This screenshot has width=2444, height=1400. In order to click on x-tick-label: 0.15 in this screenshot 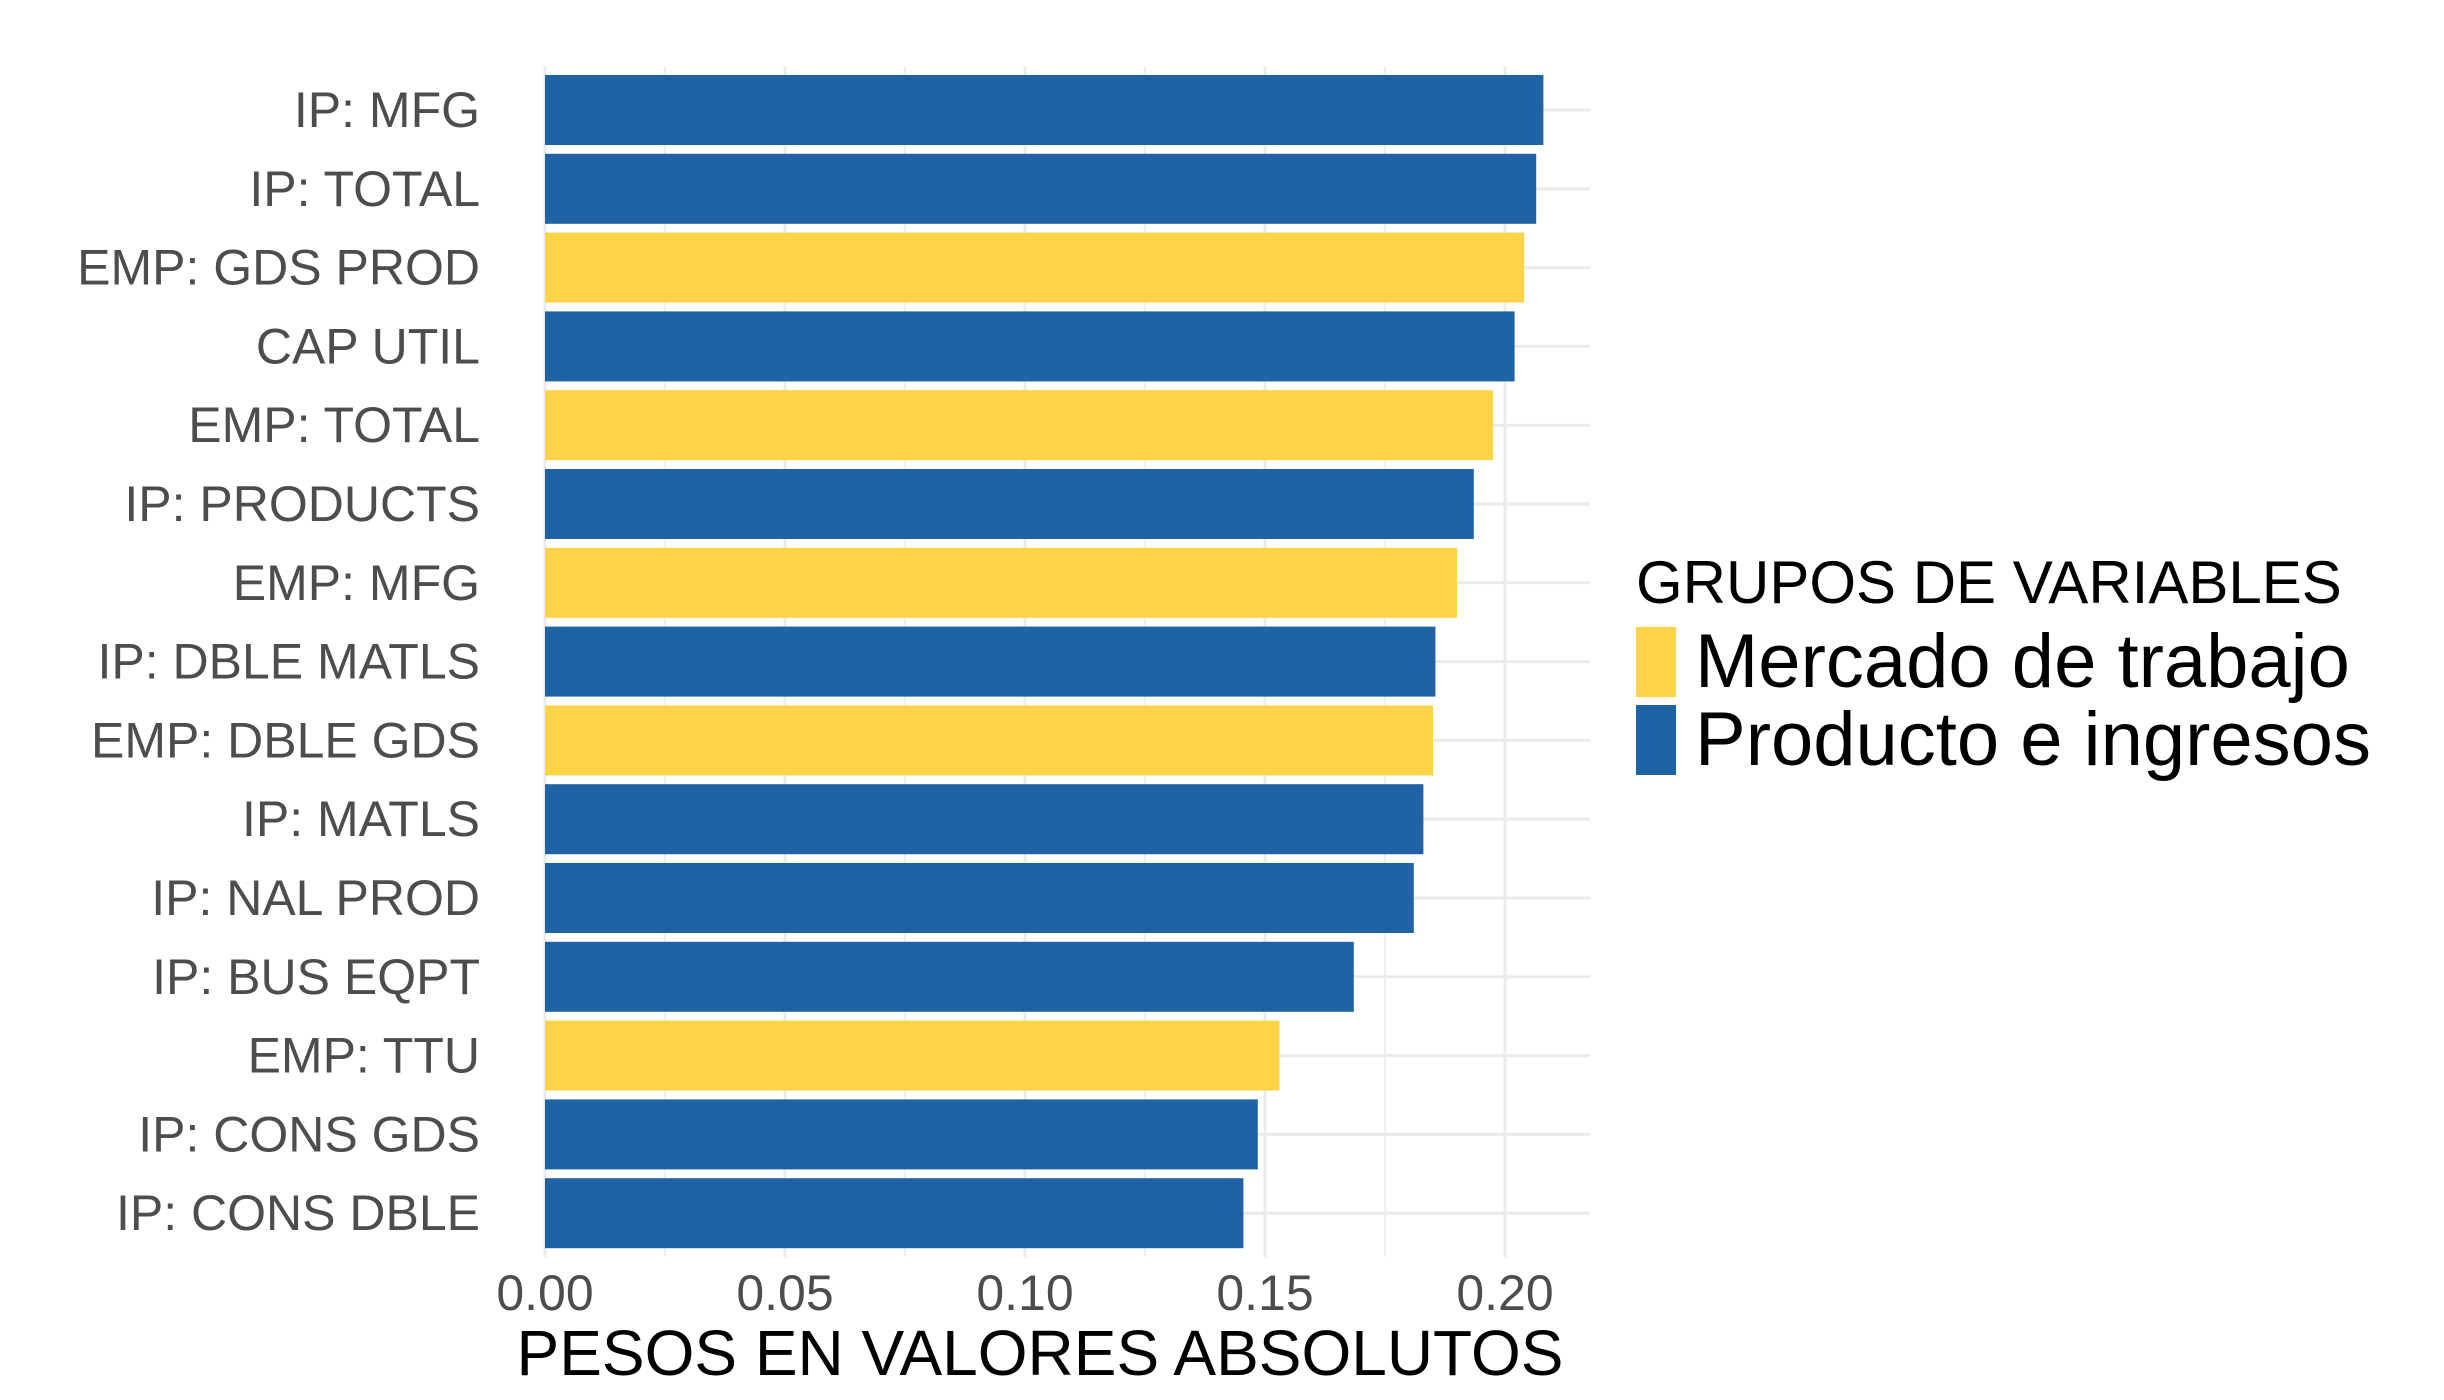, I will do `click(1264, 1293)`.